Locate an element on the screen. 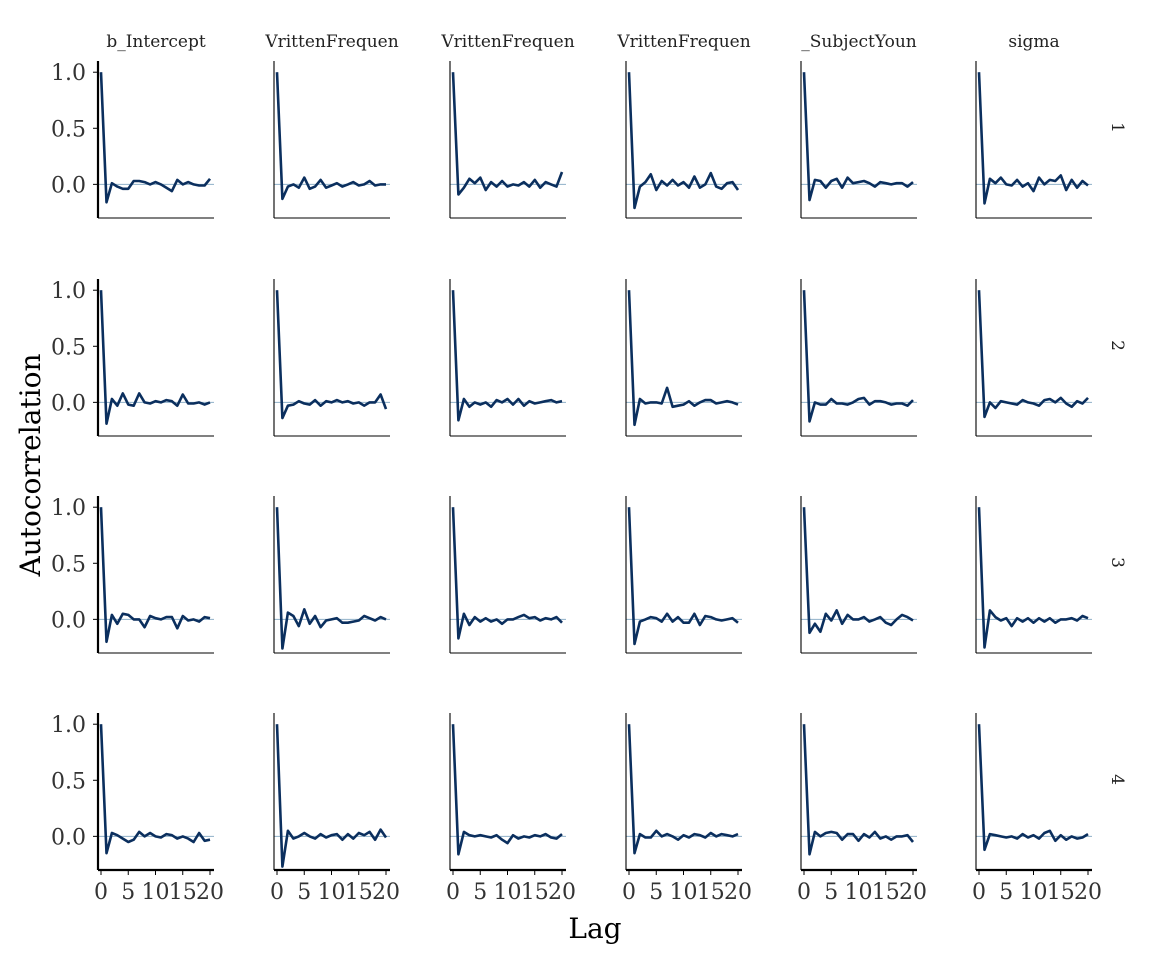 The height and width of the screenshot is (960, 1152). facet-row-label: 4 is located at coordinates (1117, 779).